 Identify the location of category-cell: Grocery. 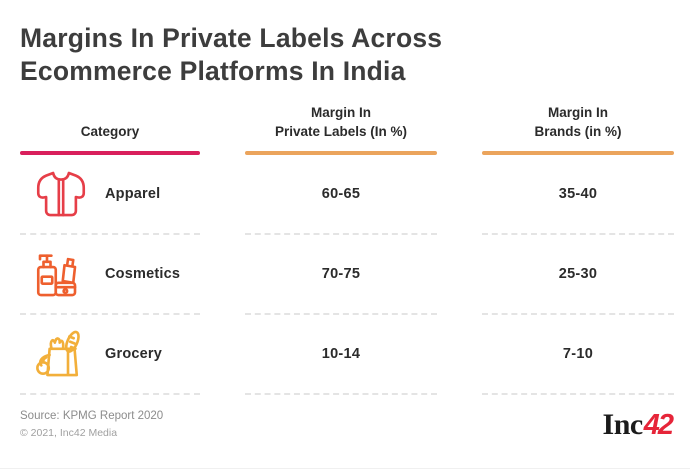
(110, 355).